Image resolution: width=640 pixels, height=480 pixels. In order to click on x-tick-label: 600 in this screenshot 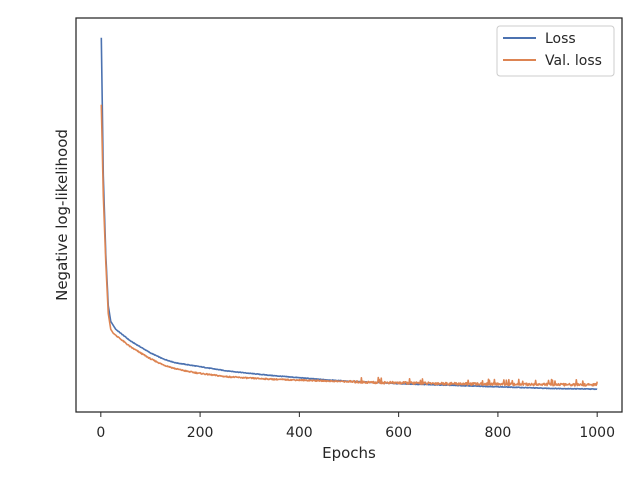, I will do `click(398, 433)`.